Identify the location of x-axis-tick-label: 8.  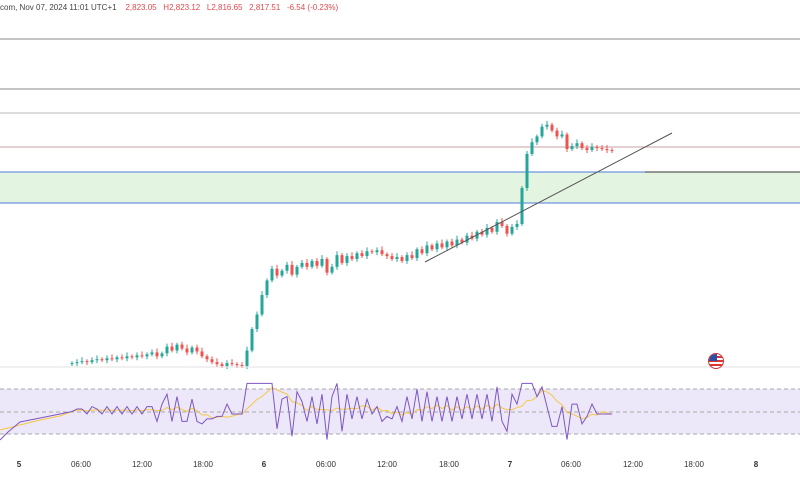
(756, 464).